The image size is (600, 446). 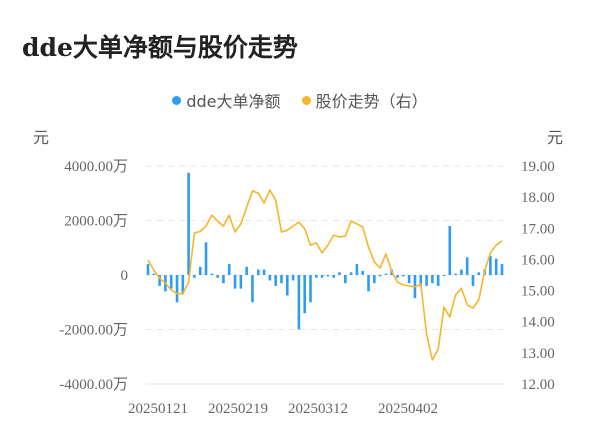 What do you see at coordinates (538, 354) in the screenshot?
I see `right-axis-tick: 13.00` at bounding box center [538, 354].